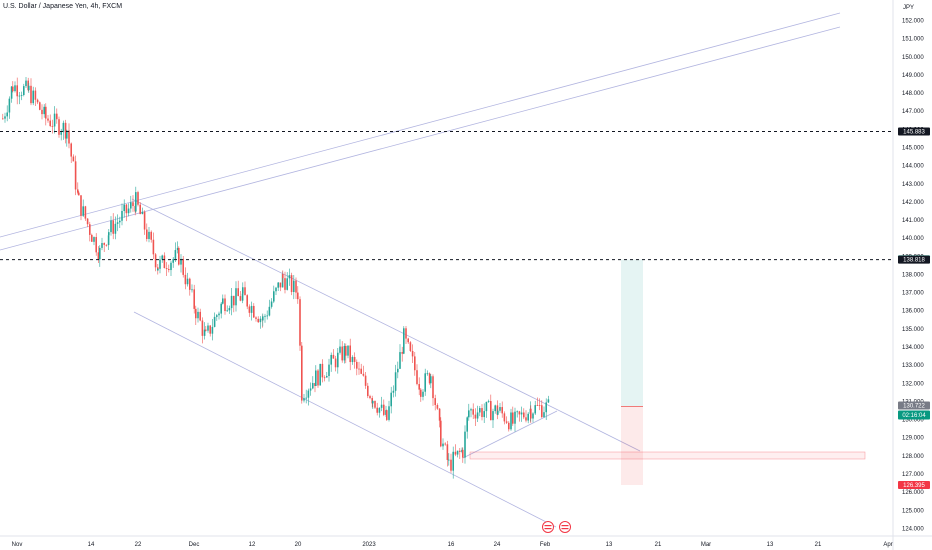 This screenshot has width=932, height=550. I want to click on demand-zone, so click(667, 455).